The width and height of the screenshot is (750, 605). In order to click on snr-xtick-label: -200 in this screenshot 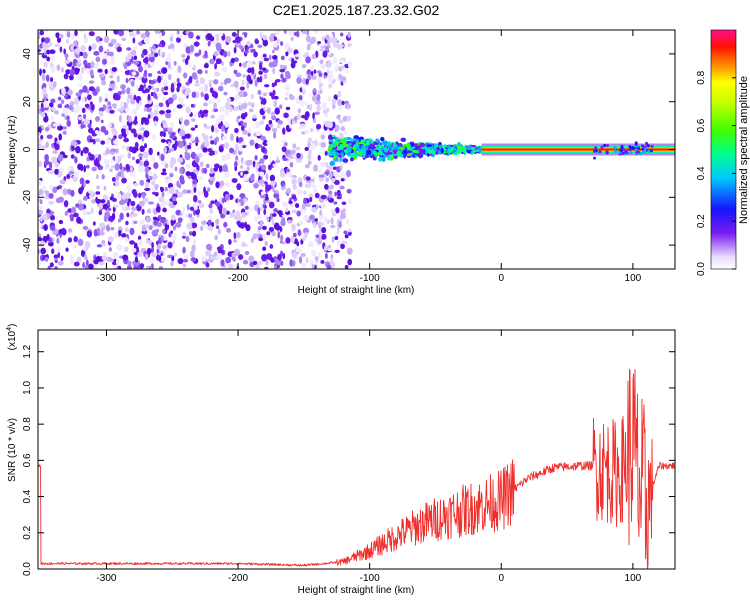, I will do `click(238, 578)`.